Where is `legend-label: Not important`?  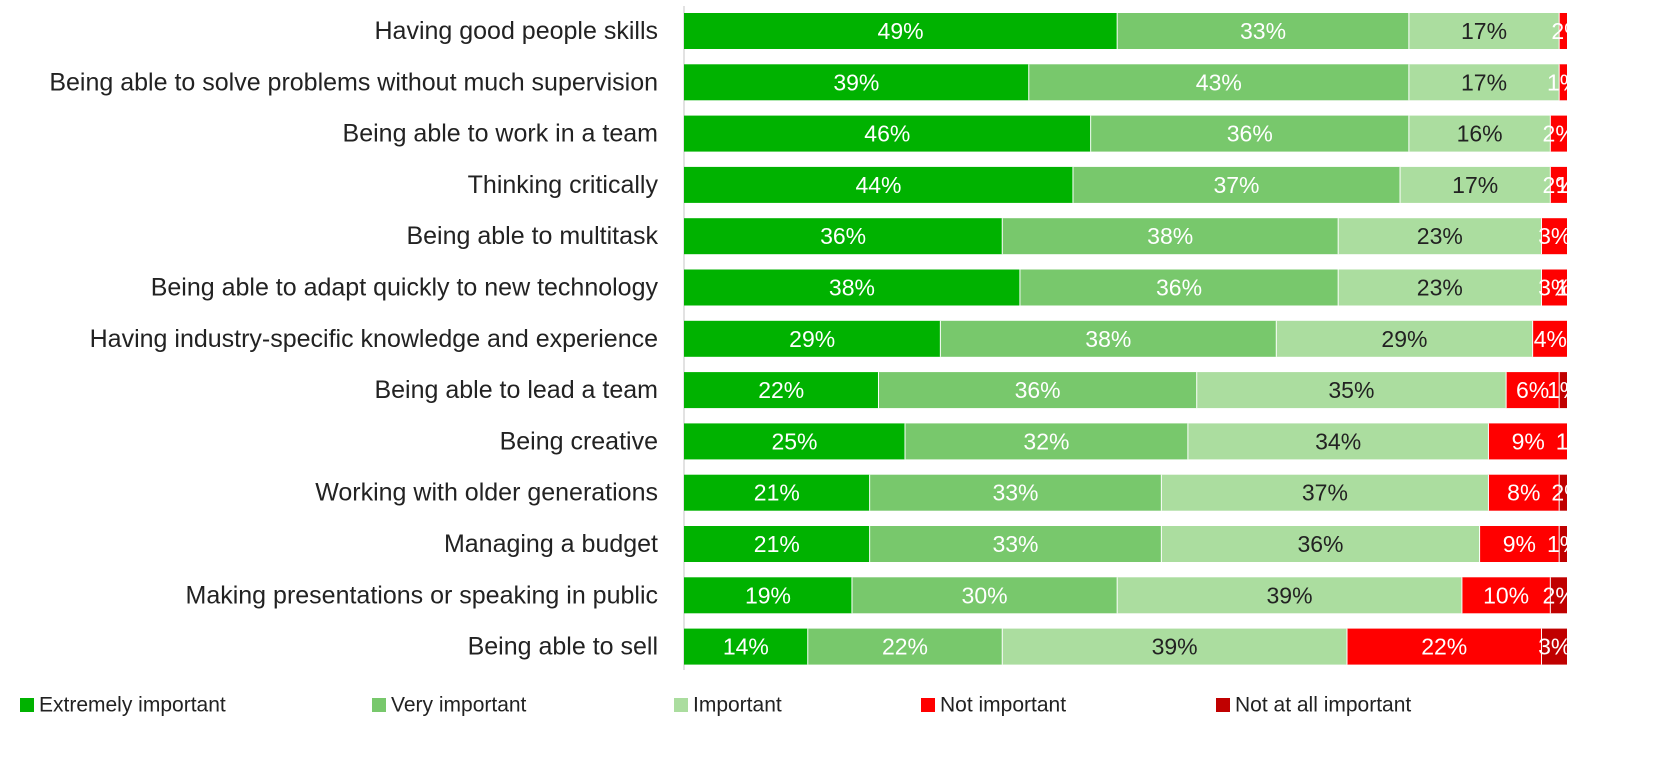 legend-label: Not important is located at coordinates (1003, 705).